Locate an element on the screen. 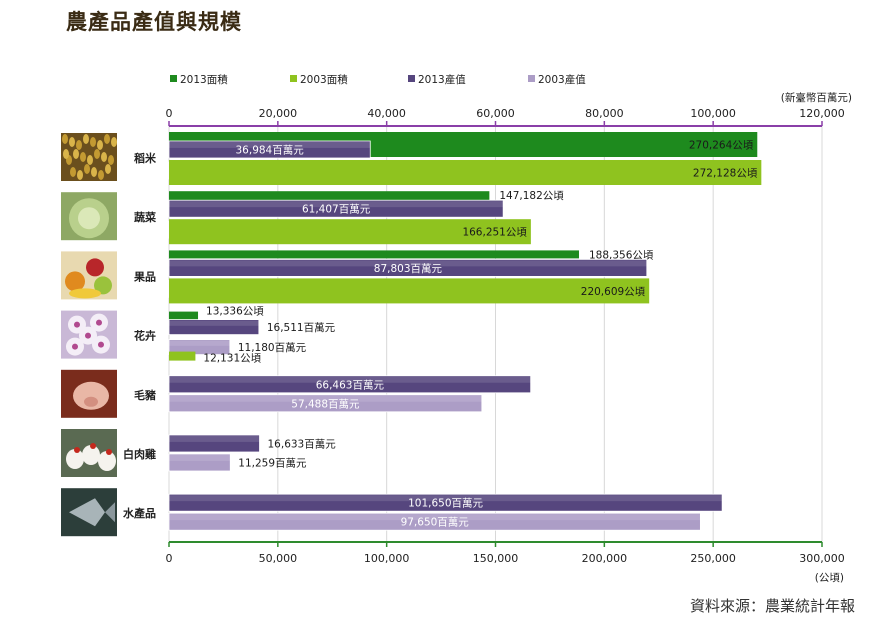 Image resolution: width=877 pixels, height=620 pixels. legend-item-value2003: 2003產值 is located at coordinates (557, 79).